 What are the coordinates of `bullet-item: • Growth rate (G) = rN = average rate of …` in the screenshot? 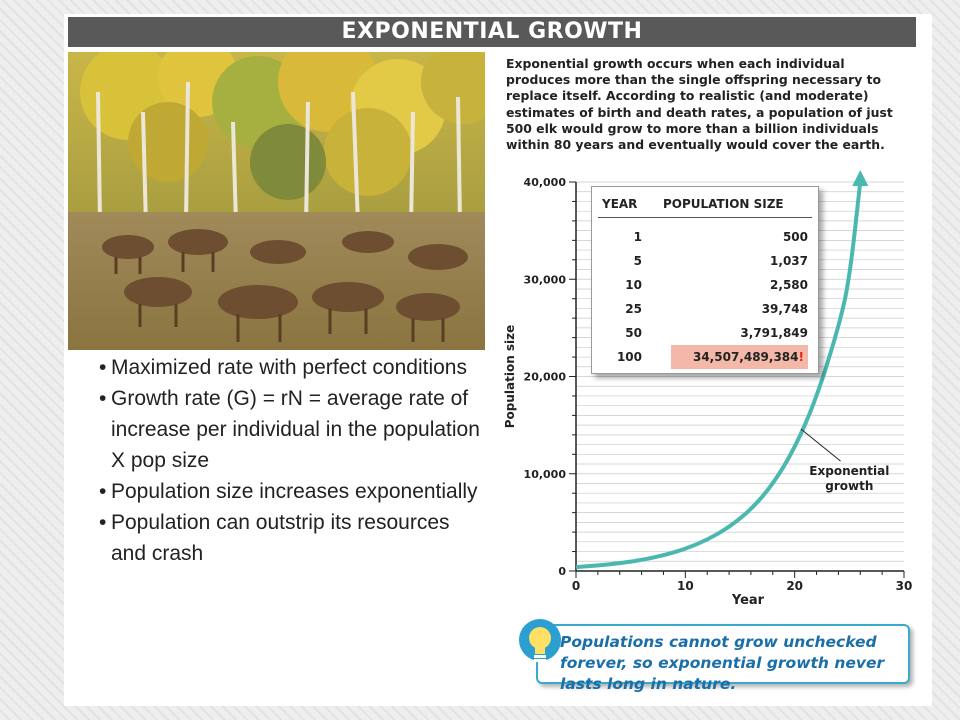 It's located at (289, 429).